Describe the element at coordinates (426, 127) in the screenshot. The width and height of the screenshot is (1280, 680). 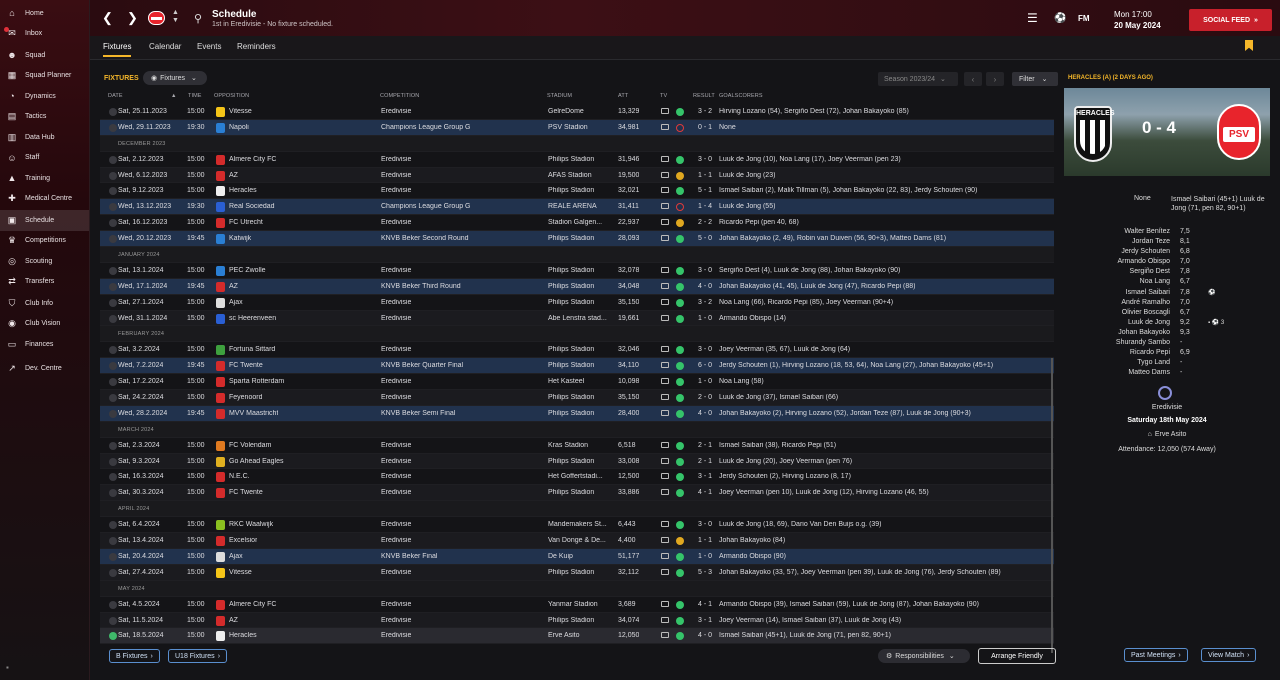
I see `fixture-competition: Champions League Group G` at that location.